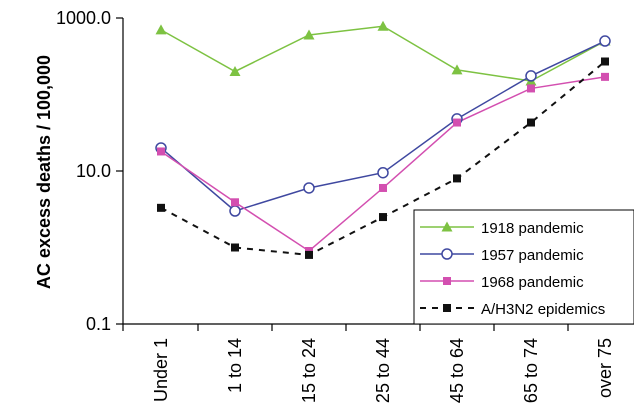  Describe the element at coordinates (98, 324) in the screenshot. I see `y-tick-label: 0.1` at that location.